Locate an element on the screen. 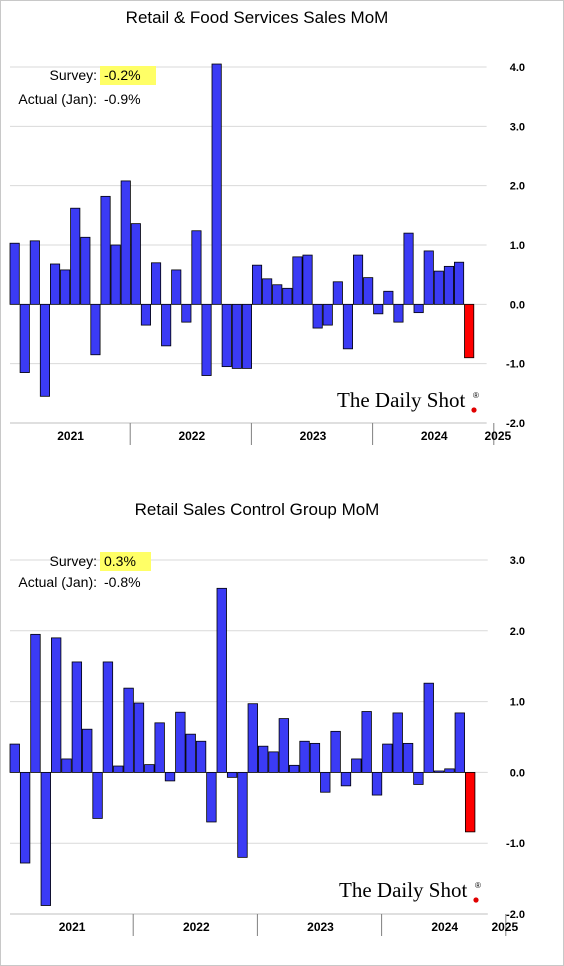 Image resolution: width=564 pixels, height=966 pixels. annotation-box: Survey: 0.3% Actual (Jan): -0.8% is located at coordinates (84, 571).